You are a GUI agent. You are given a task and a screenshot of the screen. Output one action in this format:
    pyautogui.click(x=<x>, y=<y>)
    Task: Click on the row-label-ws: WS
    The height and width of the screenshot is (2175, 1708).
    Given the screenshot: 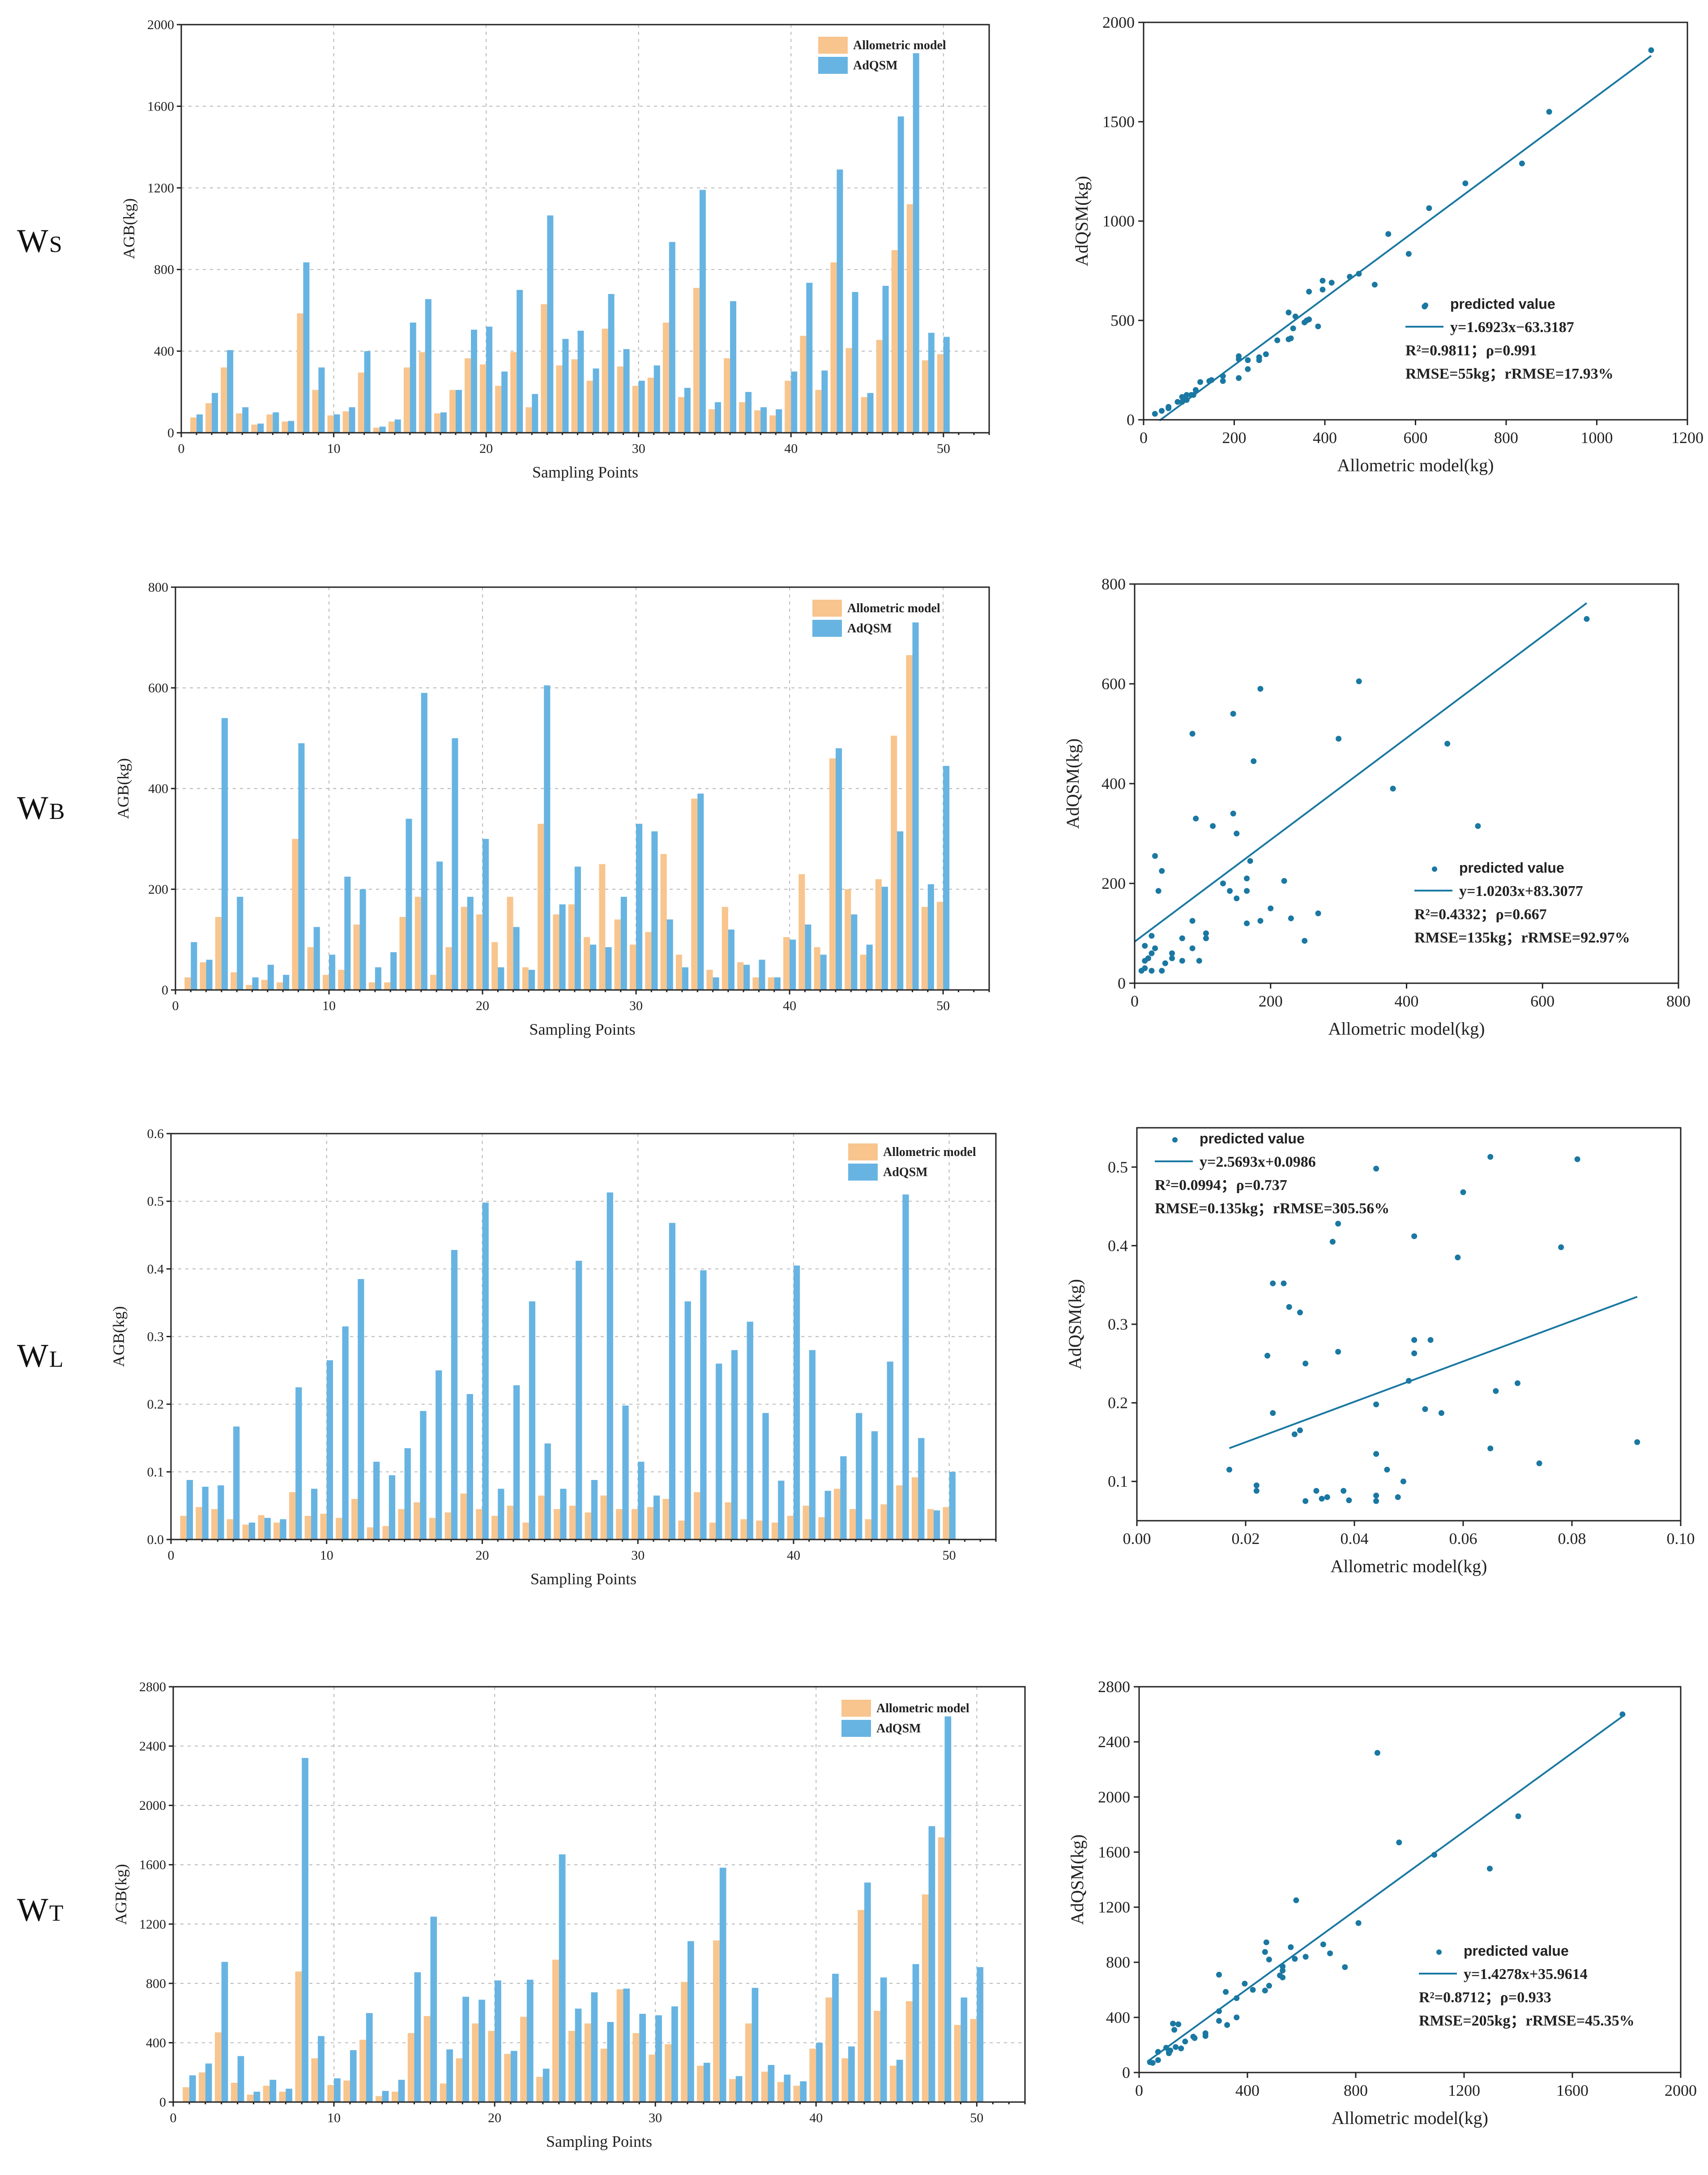 What is the action you would take?
    pyautogui.click(x=39, y=241)
    